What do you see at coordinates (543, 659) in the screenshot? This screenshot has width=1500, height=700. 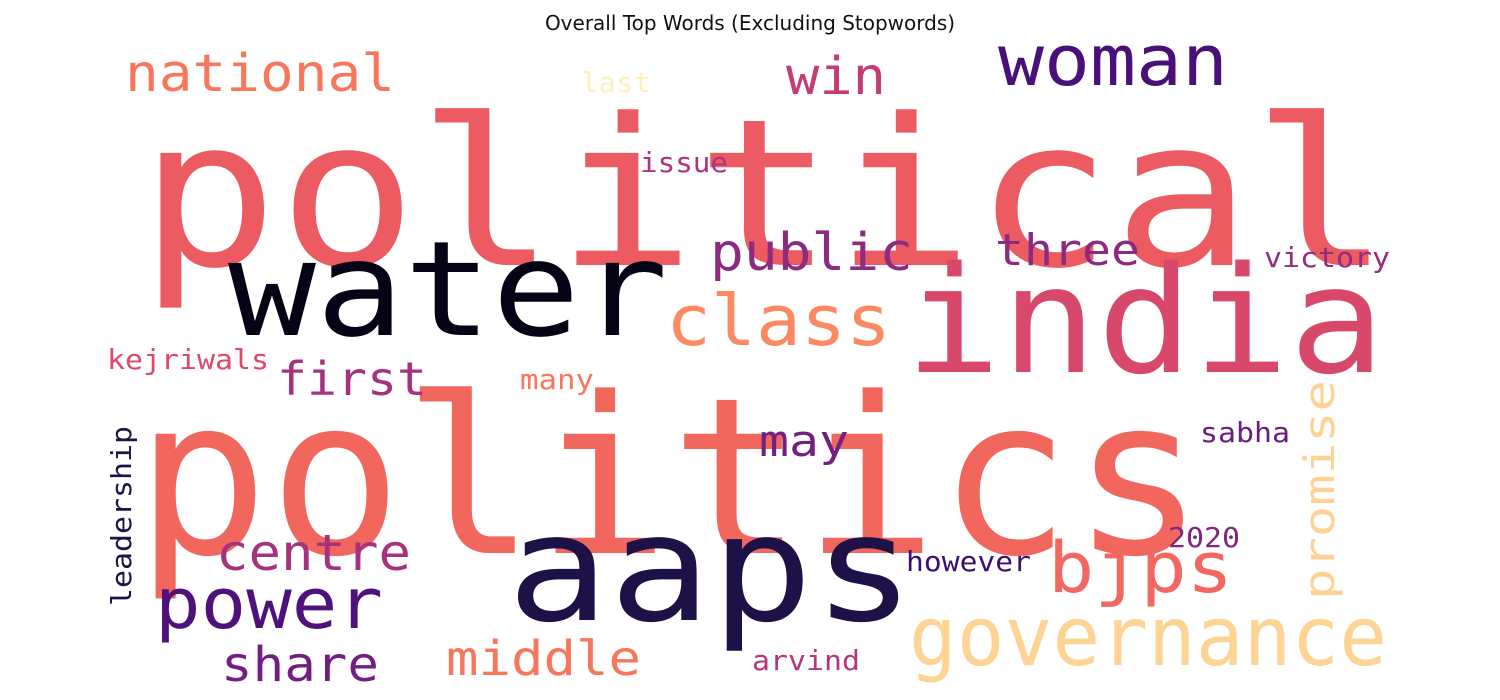 I see `word-middle: middle` at bounding box center [543, 659].